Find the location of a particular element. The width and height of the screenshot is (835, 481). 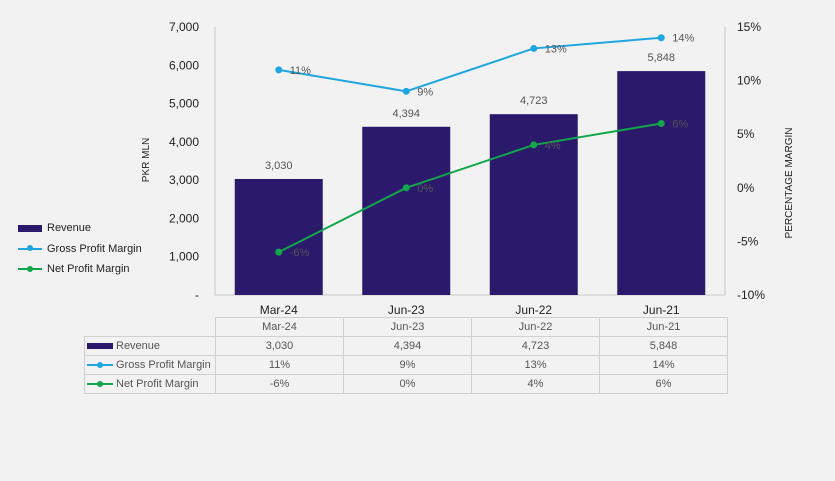

data-table-header: Jun-23 is located at coordinates (407, 327).